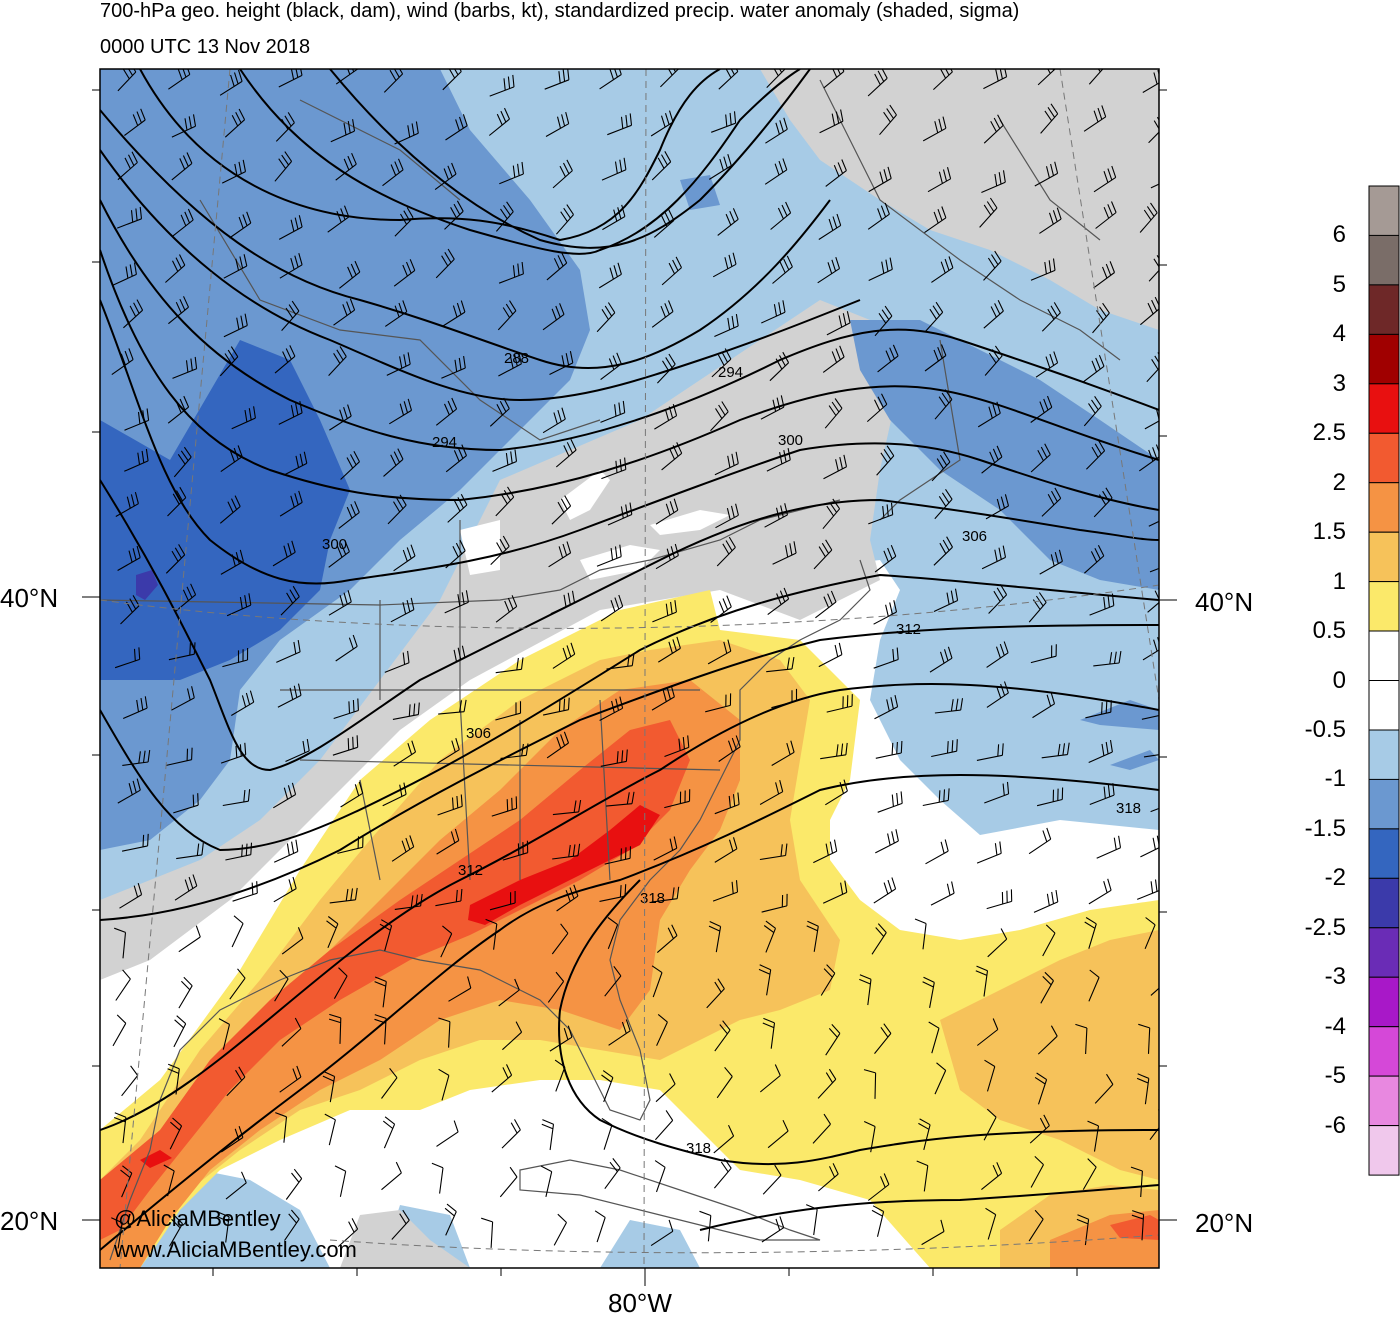 The height and width of the screenshot is (1328, 1400). I want to click on colorbar-label: 0, so click(1339, 680).